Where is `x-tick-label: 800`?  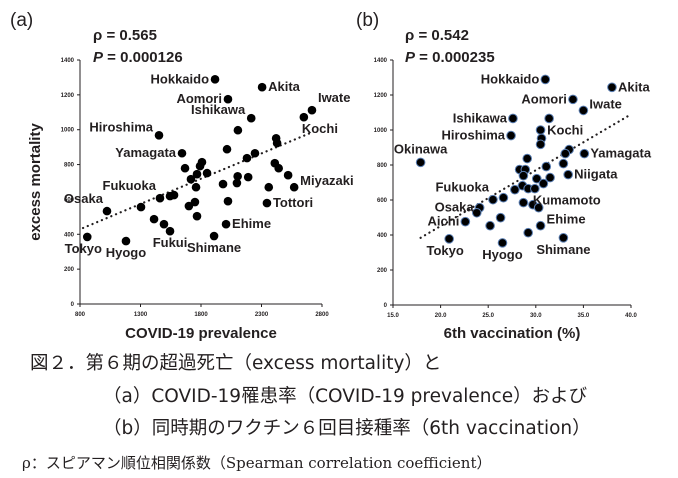
x-tick-label: 800 is located at coordinates (80, 315).